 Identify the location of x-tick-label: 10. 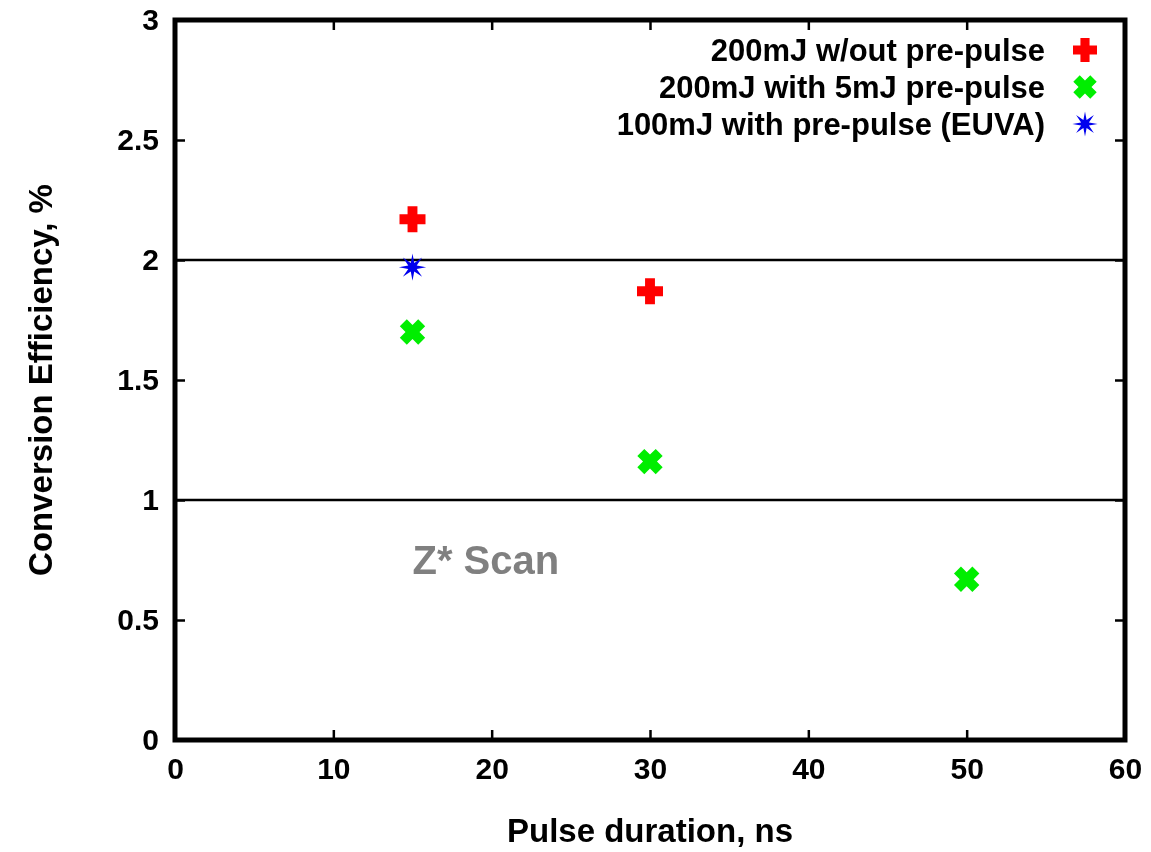
(334, 769).